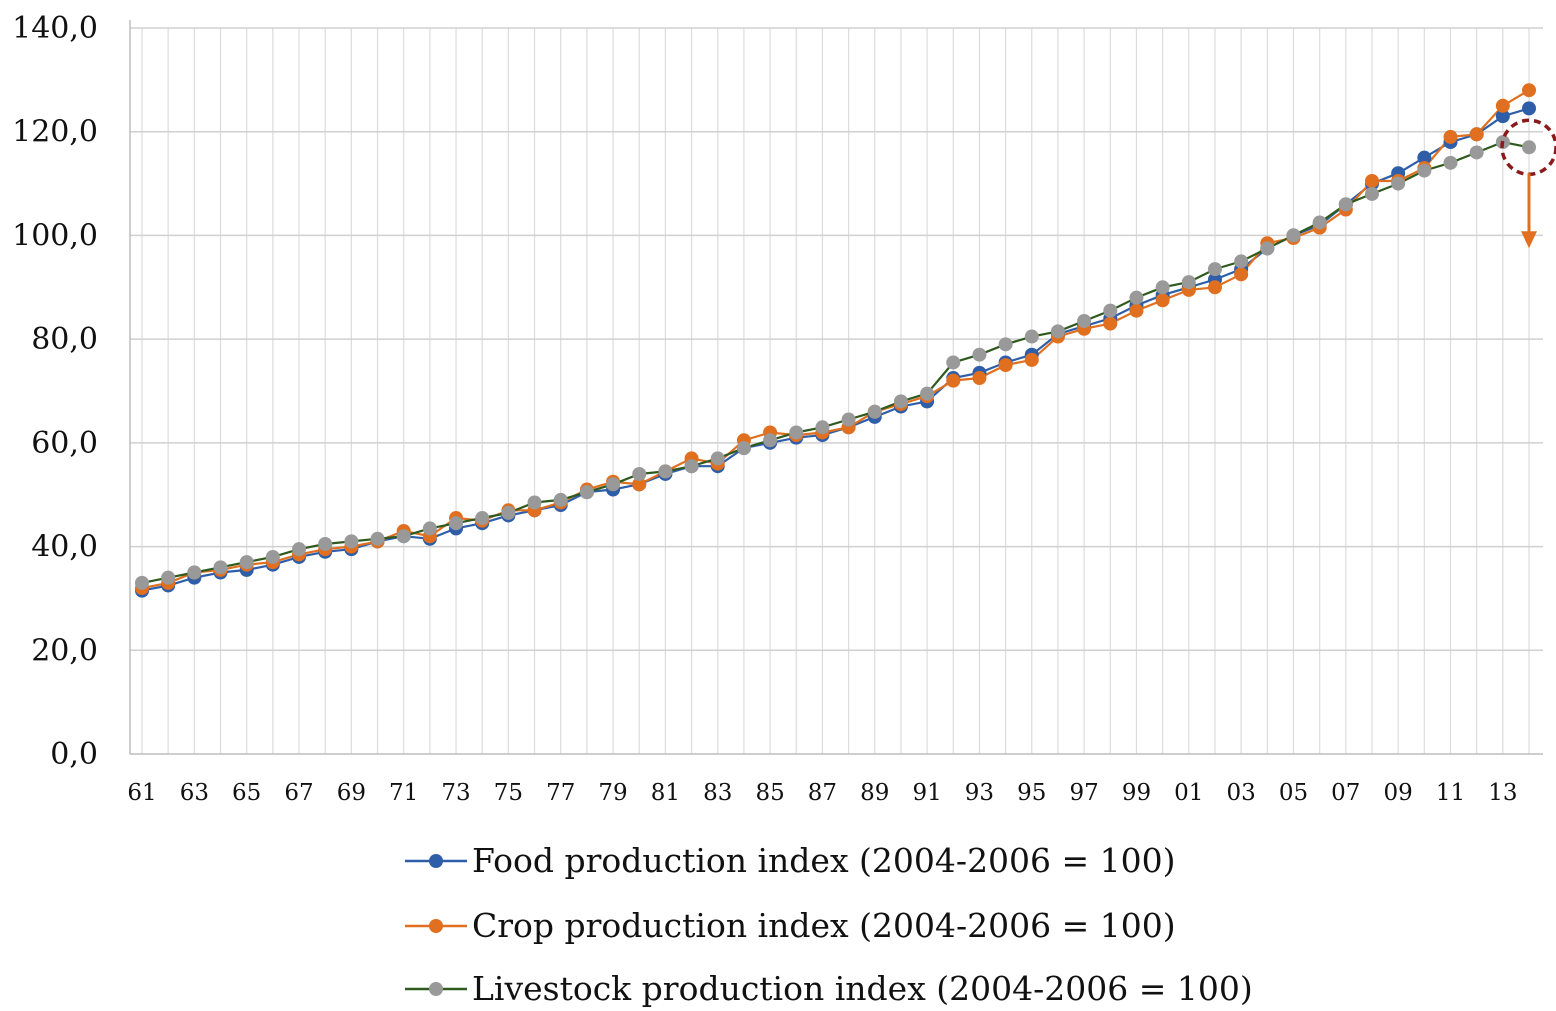  Describe the element at coordinates (1188, 793) in the screenshot. I see `x-tick-label: 01` at that location.